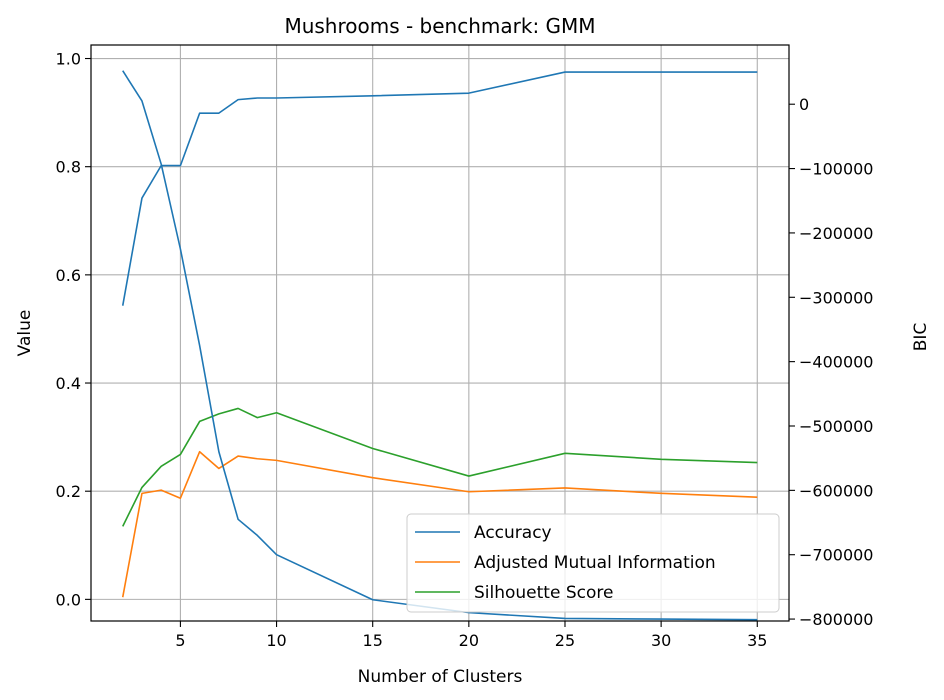 This screenshot has width=944, height=700. Describe the element at coordinates (836, 169) in the screenshot. I see `y2-tick-label: −100000` at that location.